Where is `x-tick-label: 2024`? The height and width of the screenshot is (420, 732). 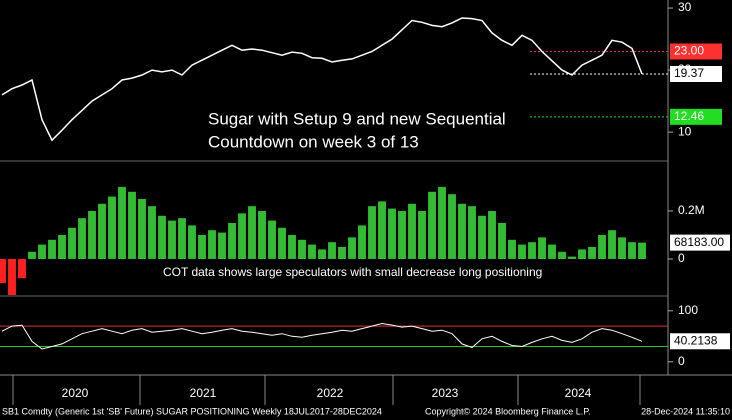
x-tick-label: 2024 is located at coordinates (578, 393).